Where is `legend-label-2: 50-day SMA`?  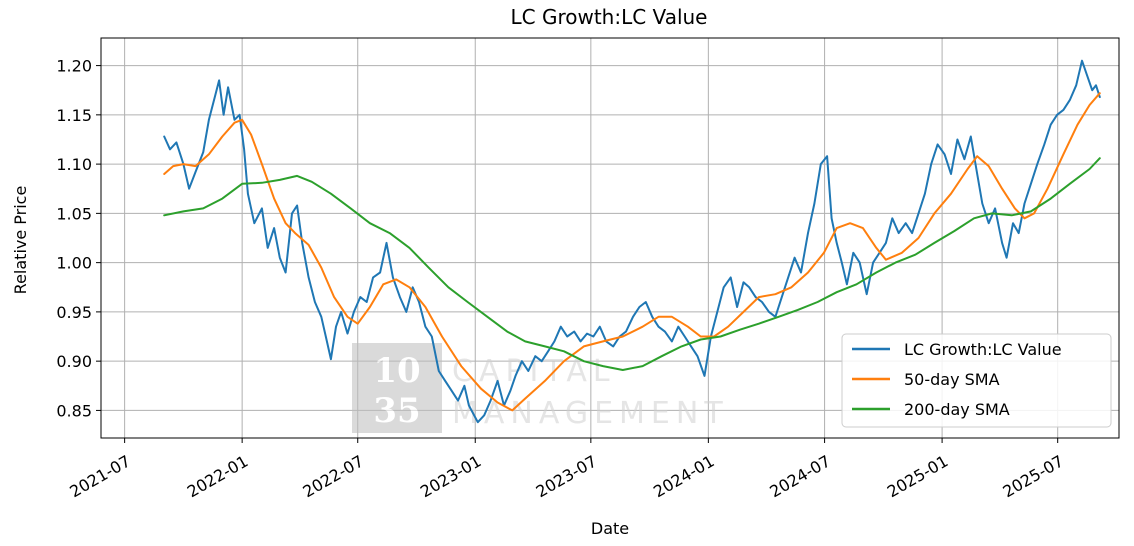
legend-label-2: 50-day SMA is located at coordinates (952, 379).